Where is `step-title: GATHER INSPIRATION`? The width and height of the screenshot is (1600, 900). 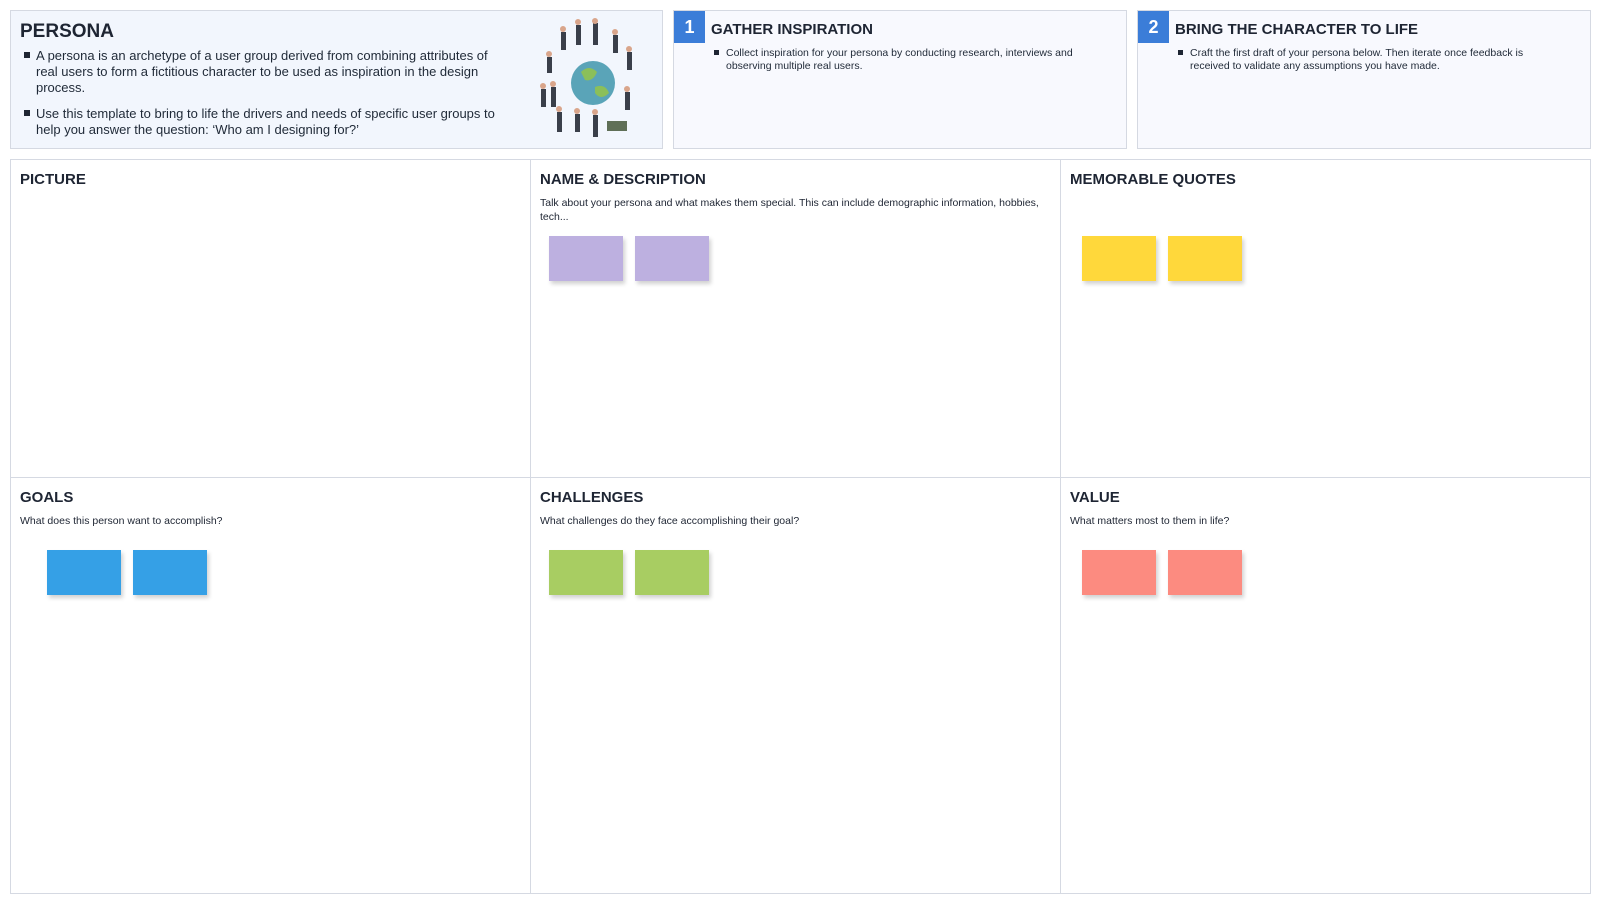
step-title: GATHER INSPIRATION is located at coordinates (792, 29).